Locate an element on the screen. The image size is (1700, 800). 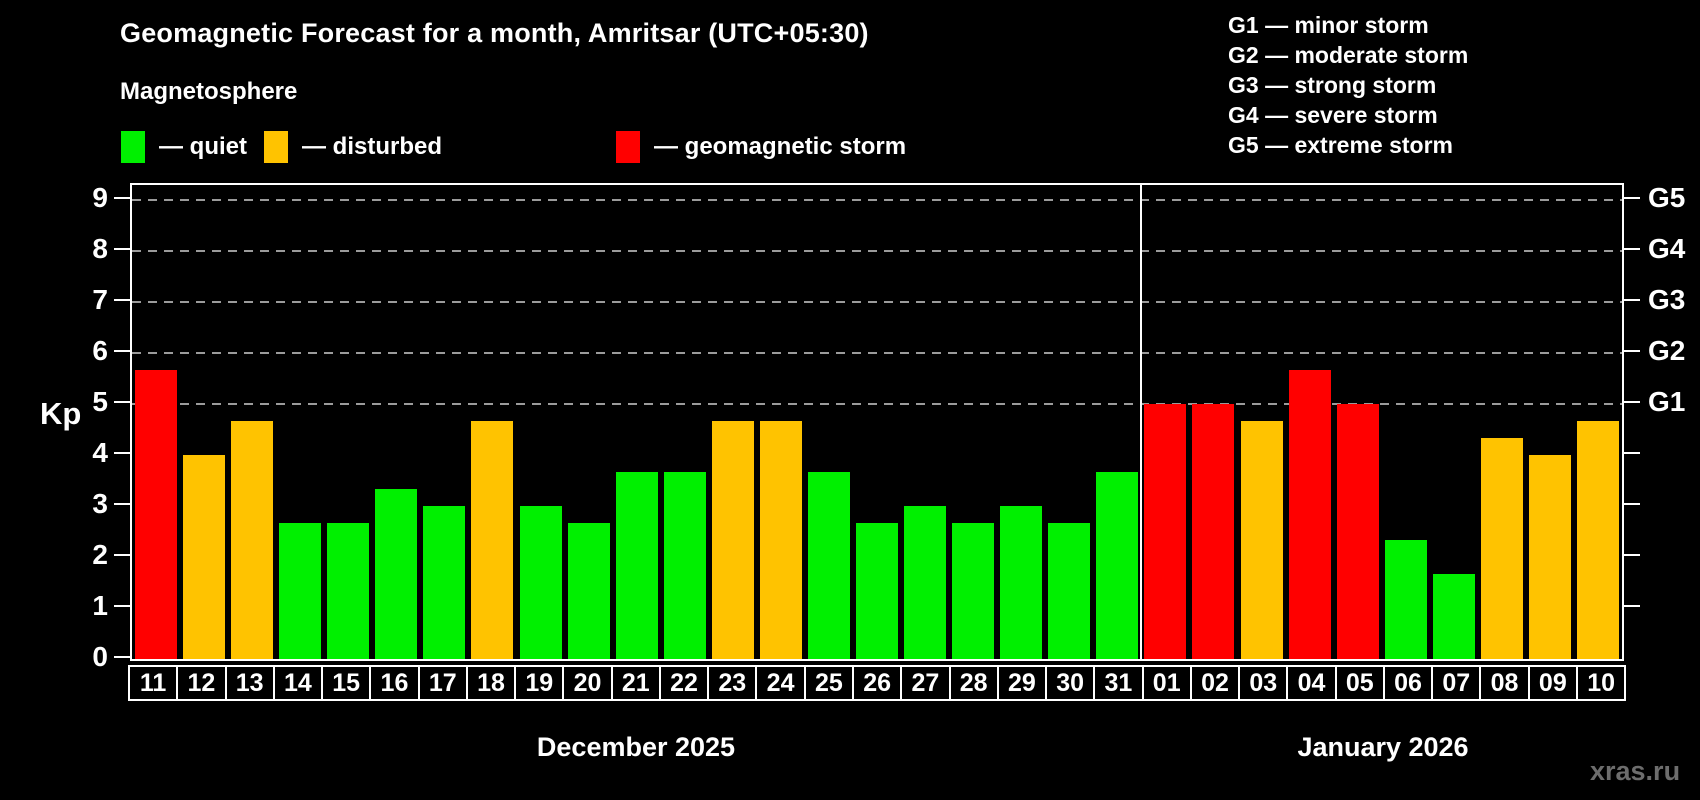
y-tick-label-7: 7 is located at coordinates (100, 299).